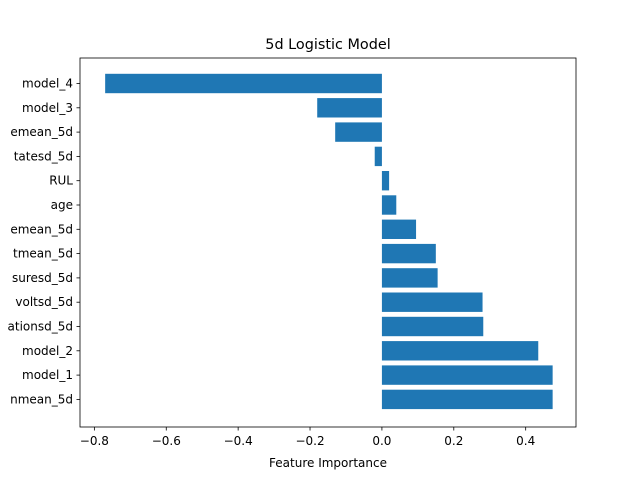 This screenshot has height=480, width=640. I want to click on y-tick-label-4: RUL, so click(61, 181).